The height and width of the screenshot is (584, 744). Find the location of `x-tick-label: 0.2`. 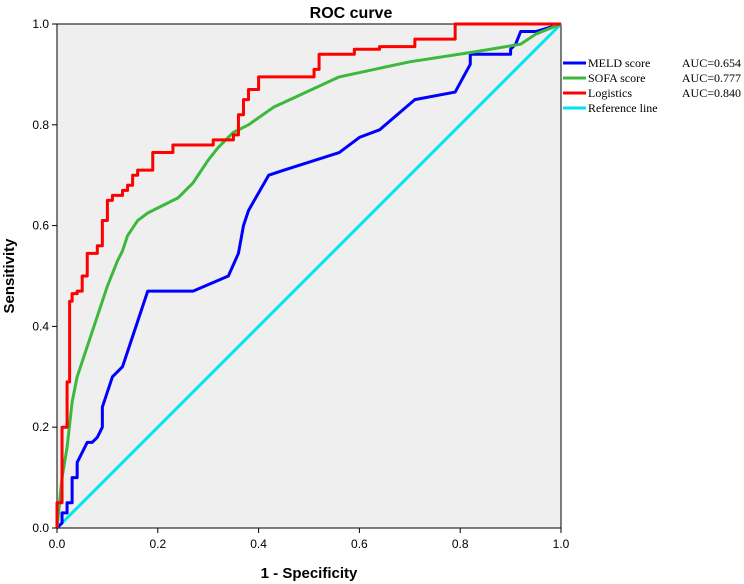

x-tick-label: 0.2 is located at coordinates (157, 544).